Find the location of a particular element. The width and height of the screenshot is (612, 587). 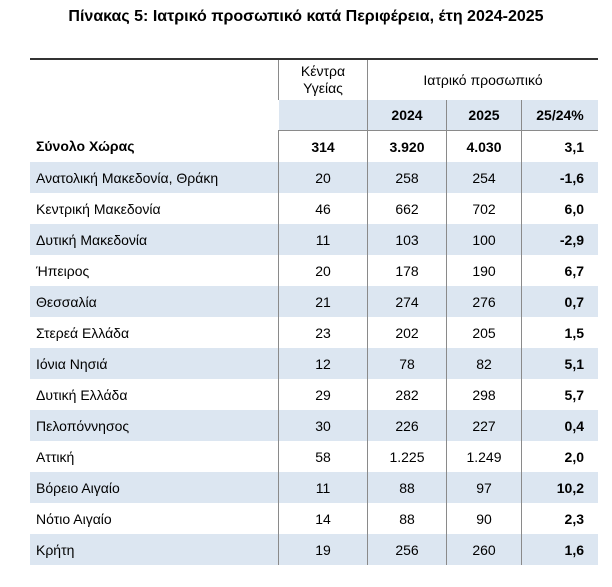

table-row: Δυτική Ελλάδα 29 282 298 5,7 is located at coordinates (314, 394).